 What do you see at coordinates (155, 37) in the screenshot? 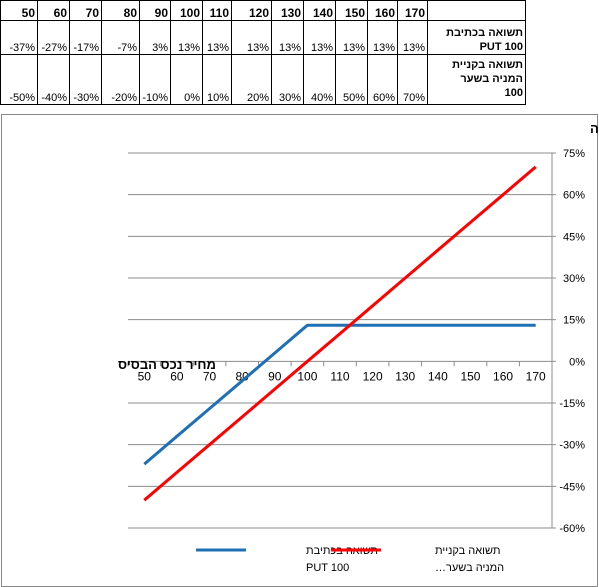
I see `table-cell: 3%` at bounding box center [155, 37].